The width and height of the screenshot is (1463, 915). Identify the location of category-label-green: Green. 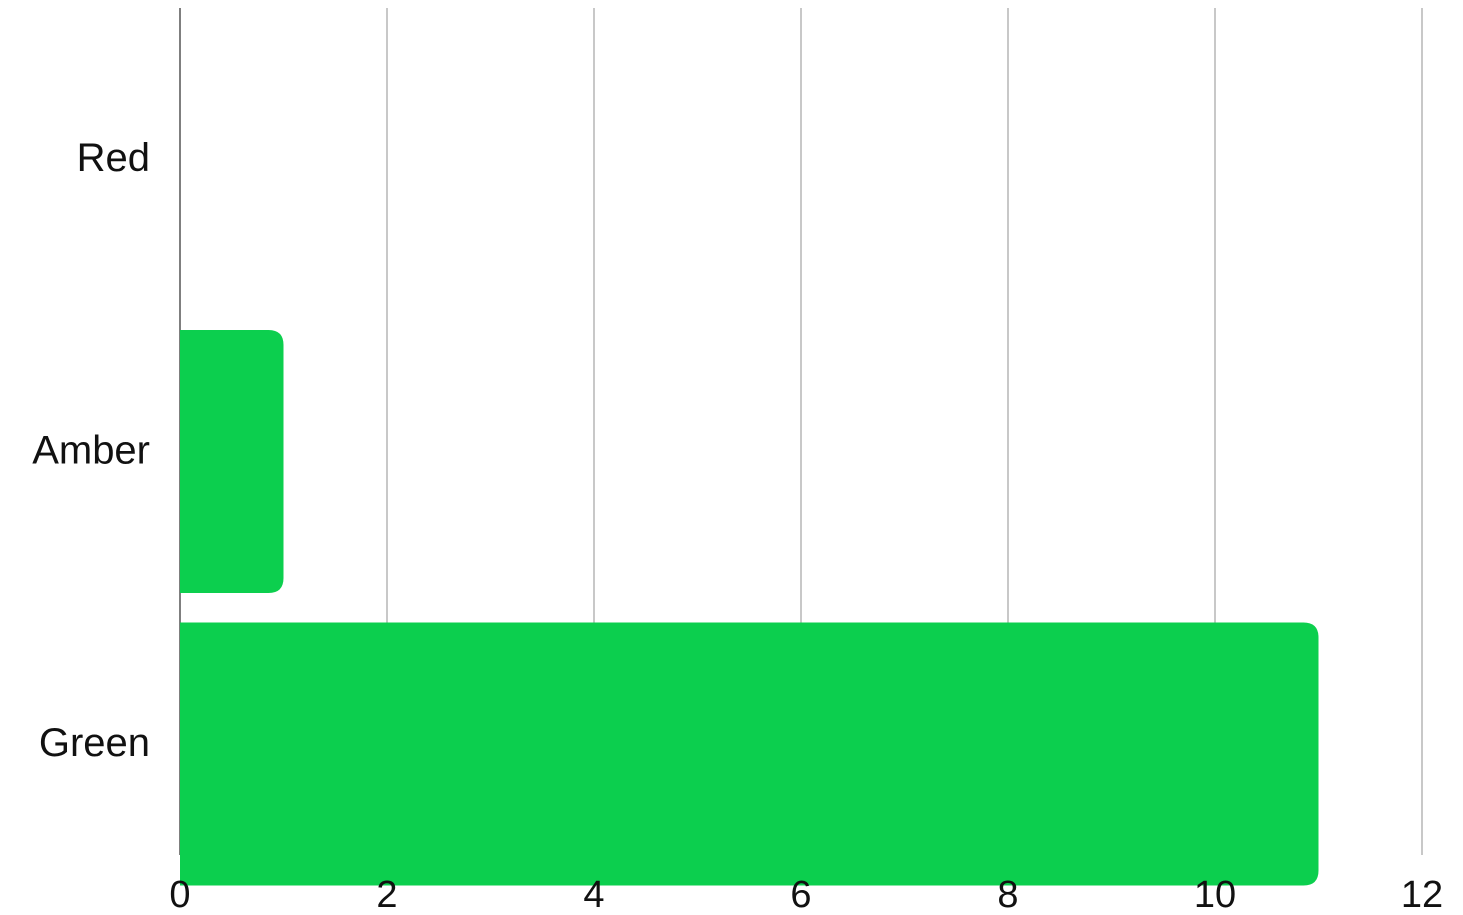
(94, 743).